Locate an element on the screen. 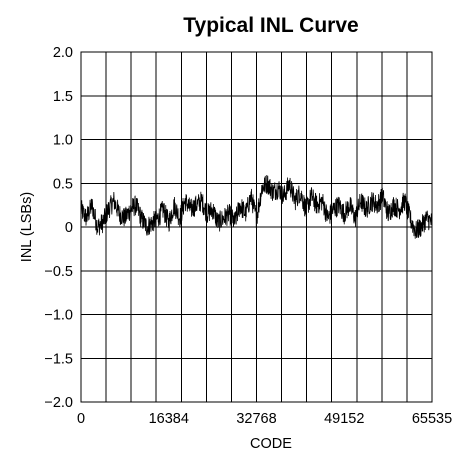  x-tick-label: 49152 is located at coordinates (344, 419).